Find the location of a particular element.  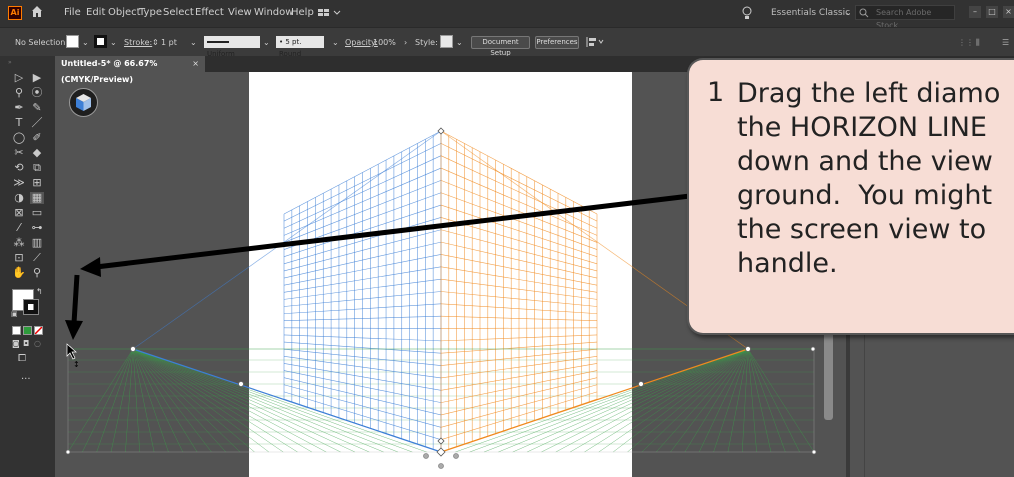

slice-tool-icon: ⟋ is located at coordinates (37, 257).